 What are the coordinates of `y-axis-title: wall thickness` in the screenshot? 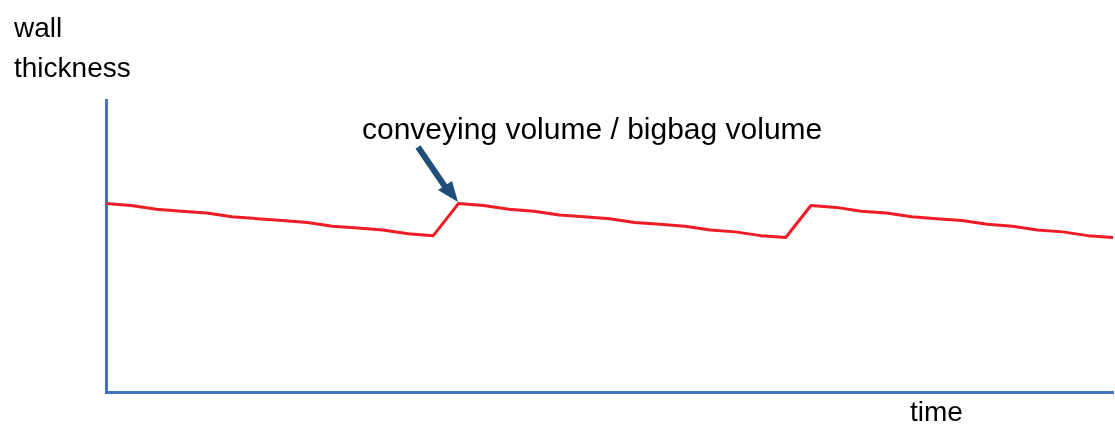 It's located at (73, 48).